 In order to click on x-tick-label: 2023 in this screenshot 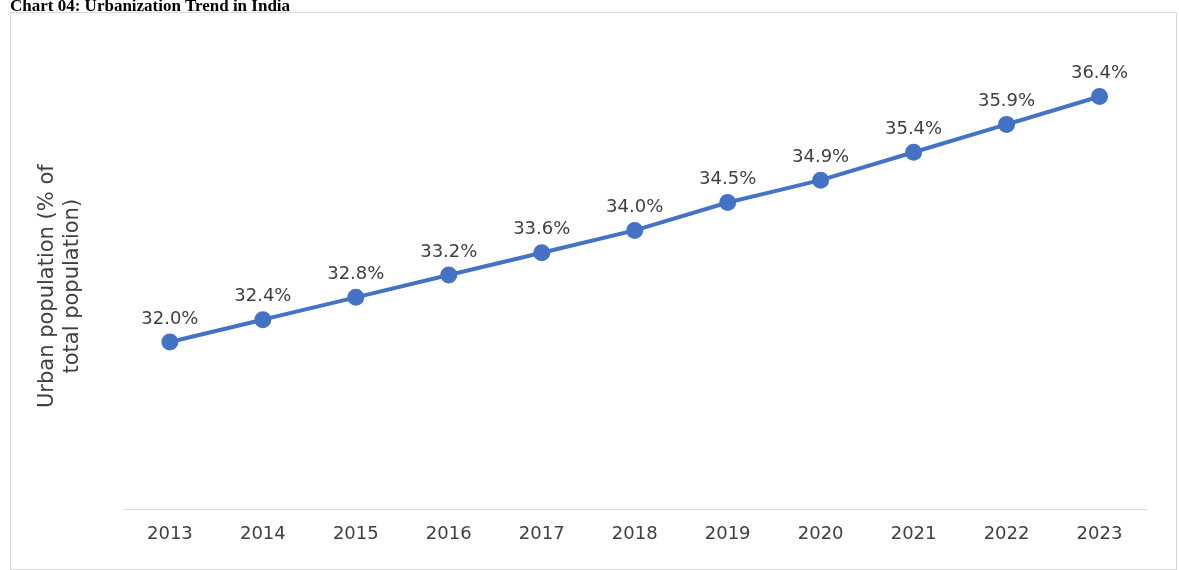, I will do `click(1099, 532)`.